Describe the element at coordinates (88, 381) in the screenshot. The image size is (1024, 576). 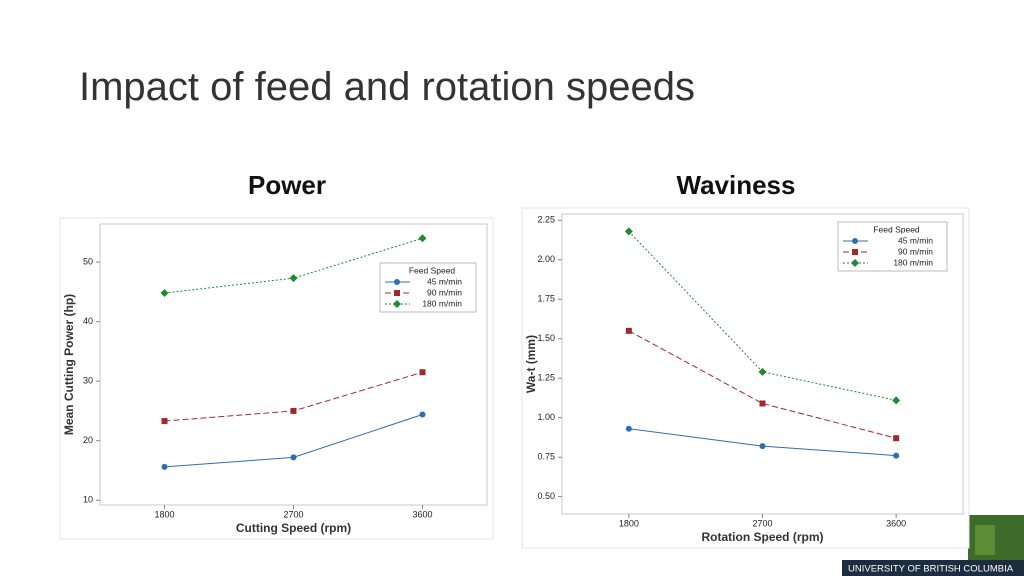
I see `y-tick-label: 30` at that location.